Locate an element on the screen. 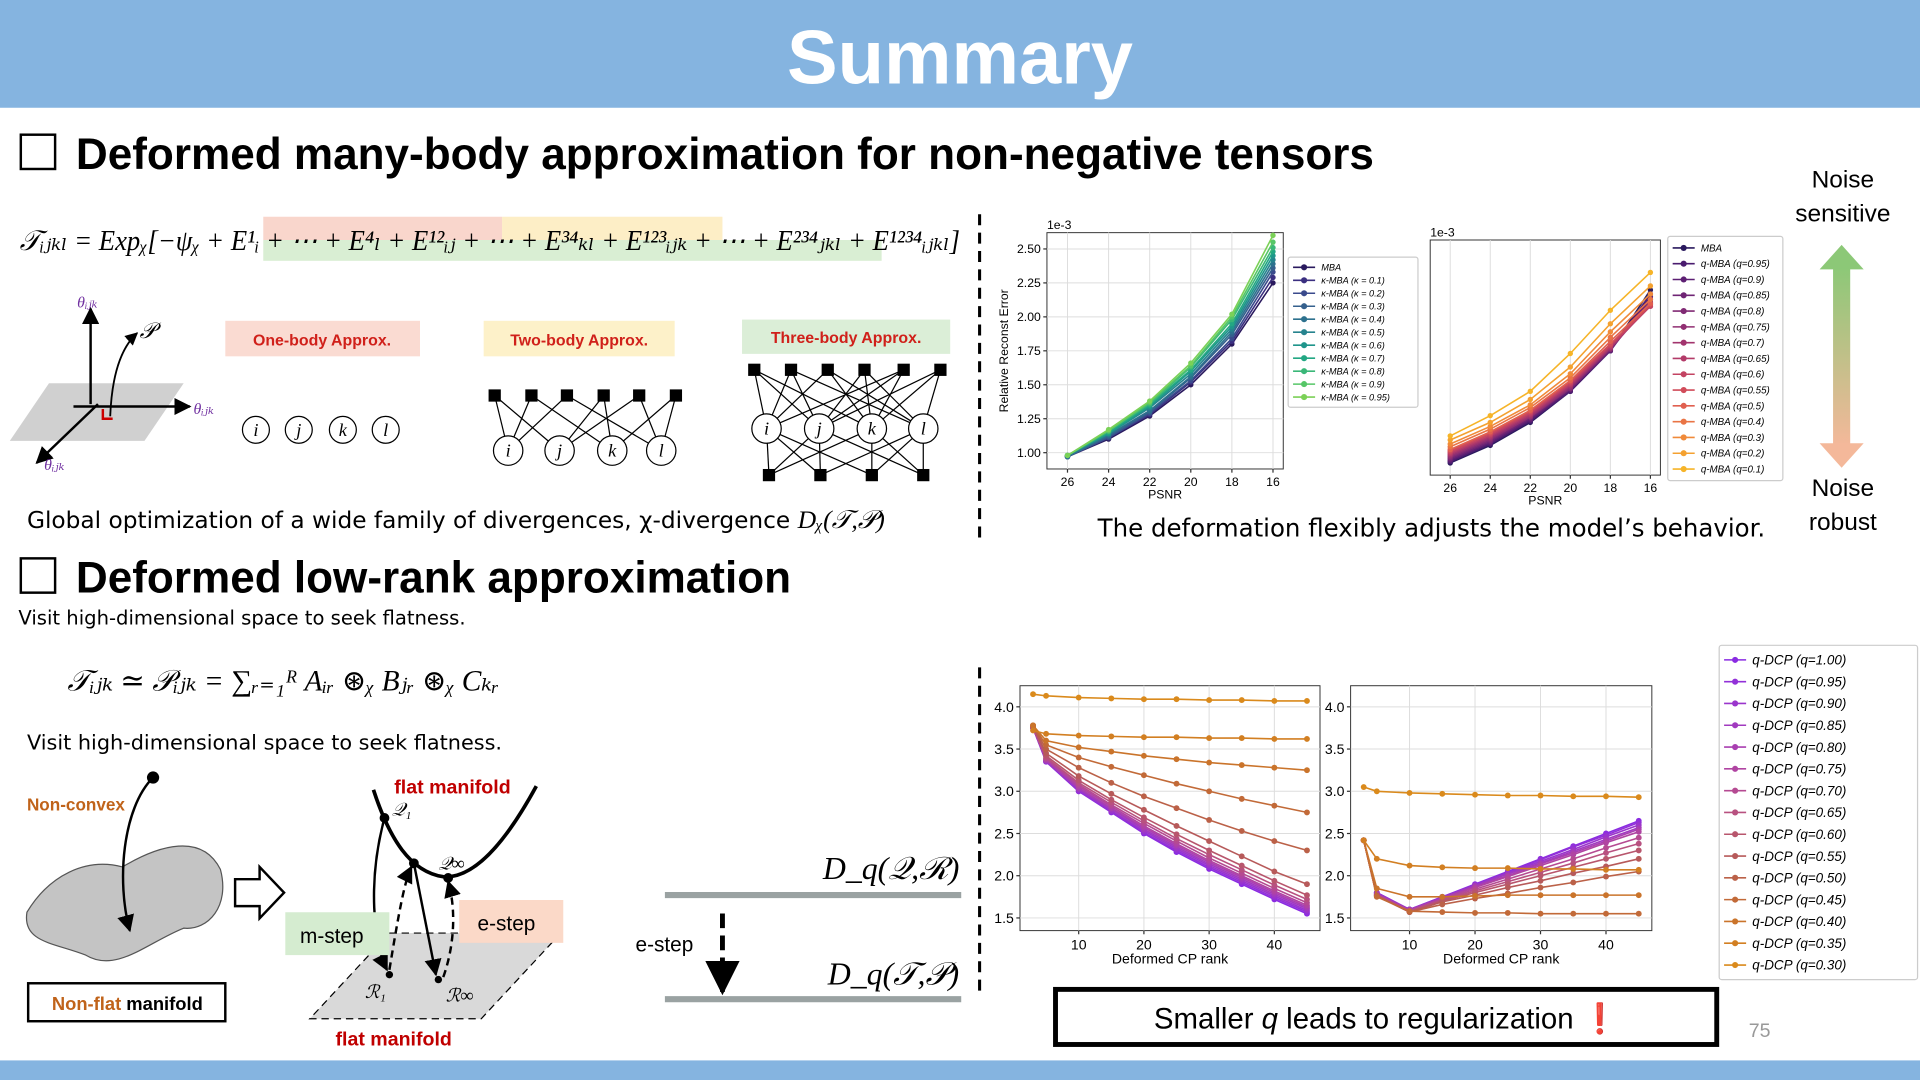  y-tick-label: 3.0 is located at coordinates (1335, 791).